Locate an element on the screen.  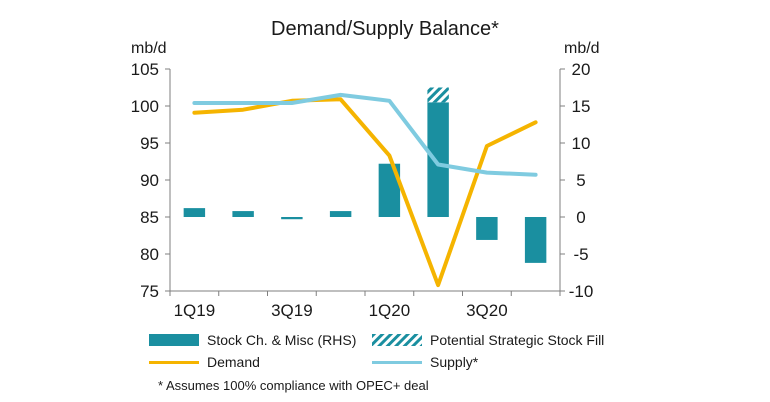
x-tick-label: 3Q20 is located at coordinates (487, 310).